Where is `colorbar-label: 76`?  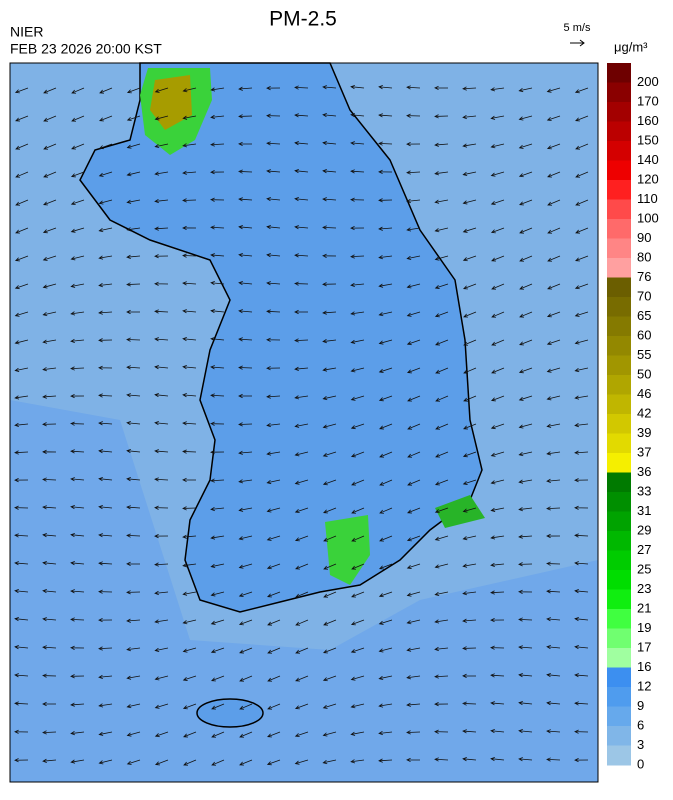 colorbar-label: 76 is located at coordinates (644, 276).